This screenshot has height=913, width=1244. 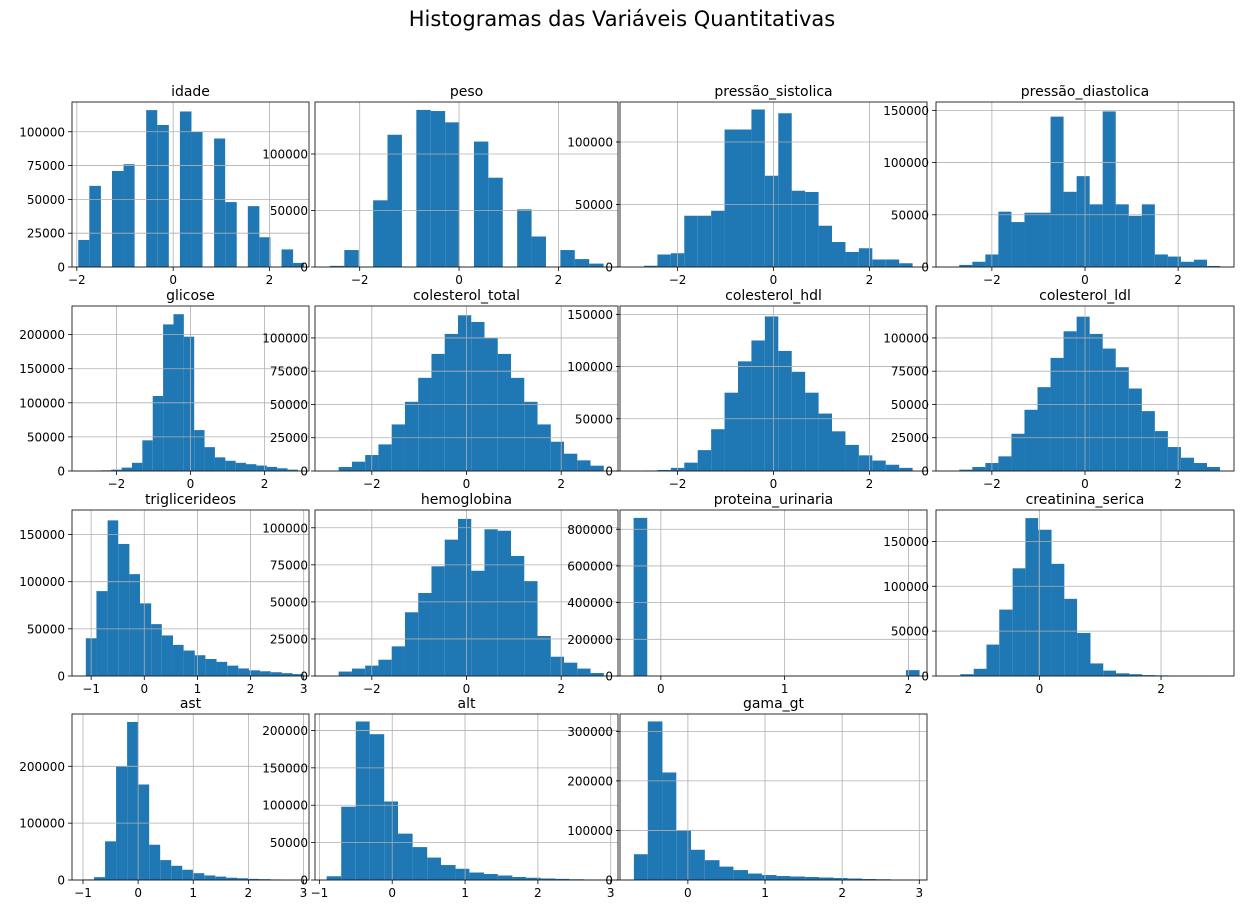 I want to click on y-tick-label: 400000, so click(x=590, y=603).